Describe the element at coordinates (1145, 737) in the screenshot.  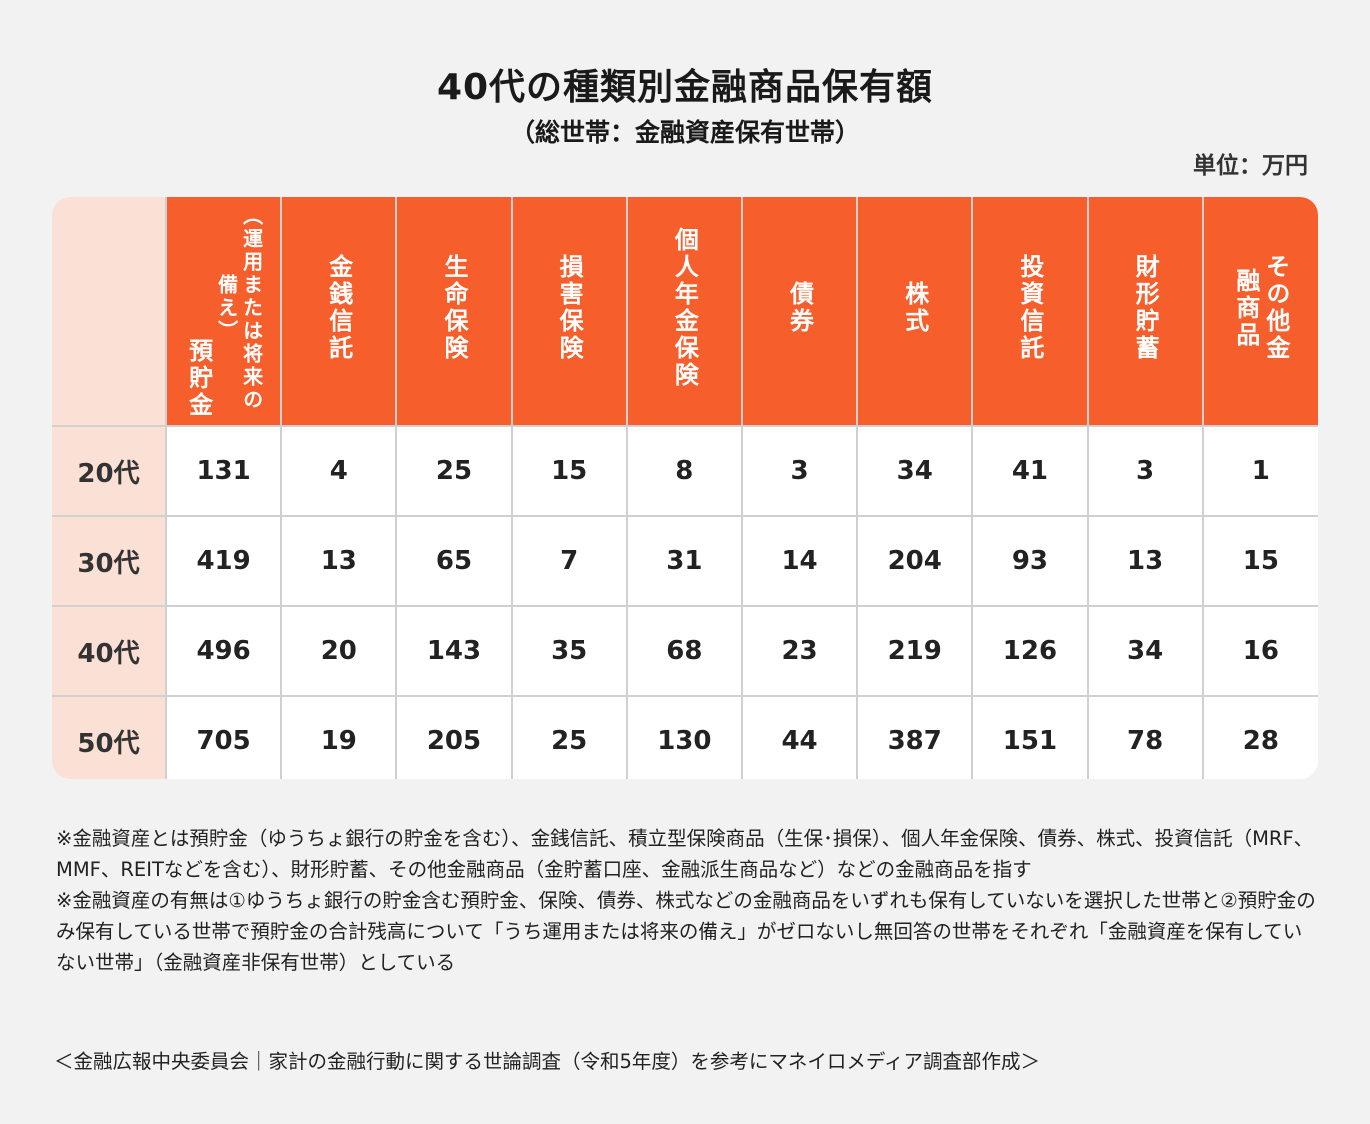
I see `table-cell: 78` at that location.